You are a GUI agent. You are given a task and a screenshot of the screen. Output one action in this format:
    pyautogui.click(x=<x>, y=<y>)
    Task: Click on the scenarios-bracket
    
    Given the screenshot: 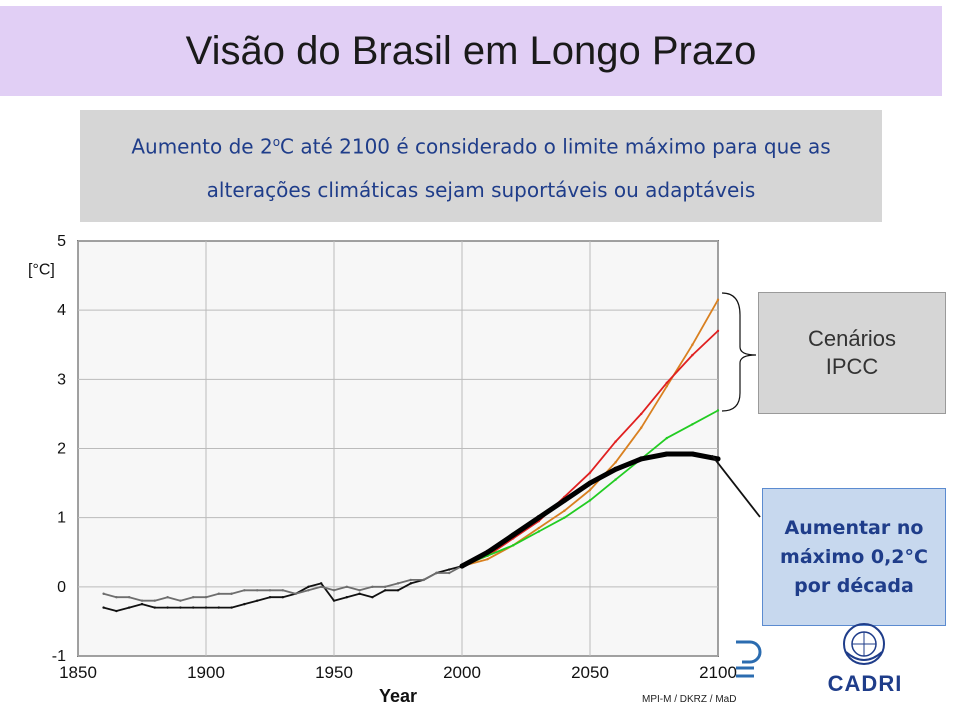 What is the action you would take?
    pyautogui.click(x=739, y=352)
    